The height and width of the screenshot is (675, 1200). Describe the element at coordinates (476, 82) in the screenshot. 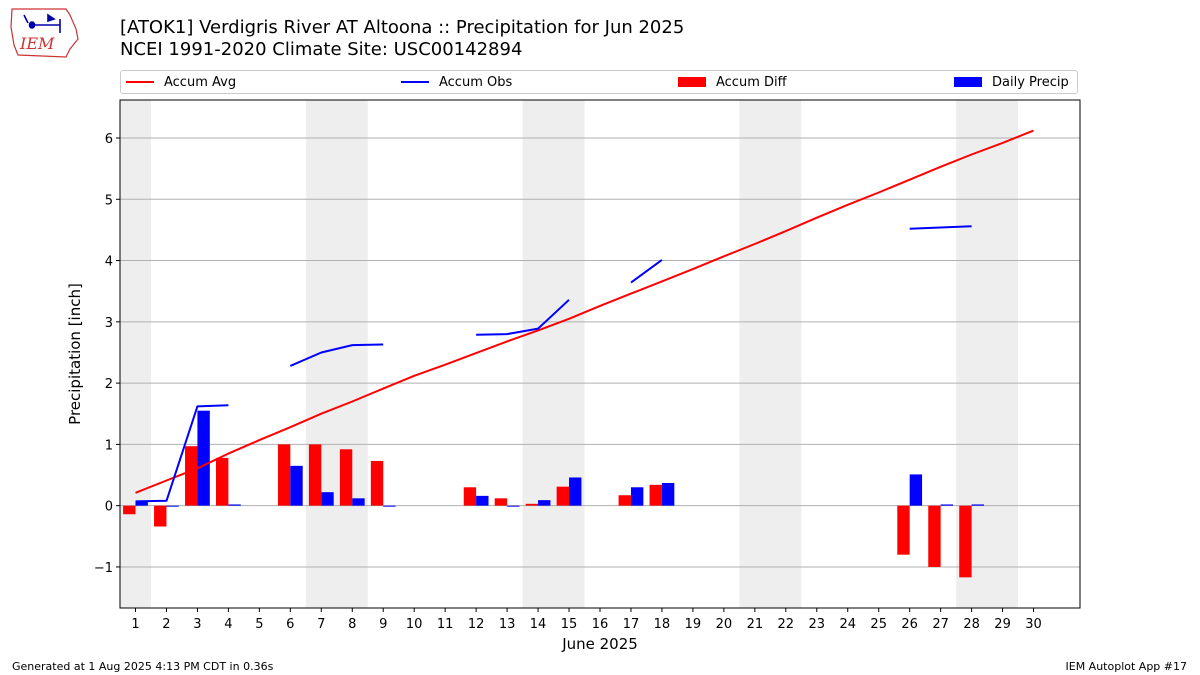

I see `legend-label-accum-obs: Accum Obs` at that location.